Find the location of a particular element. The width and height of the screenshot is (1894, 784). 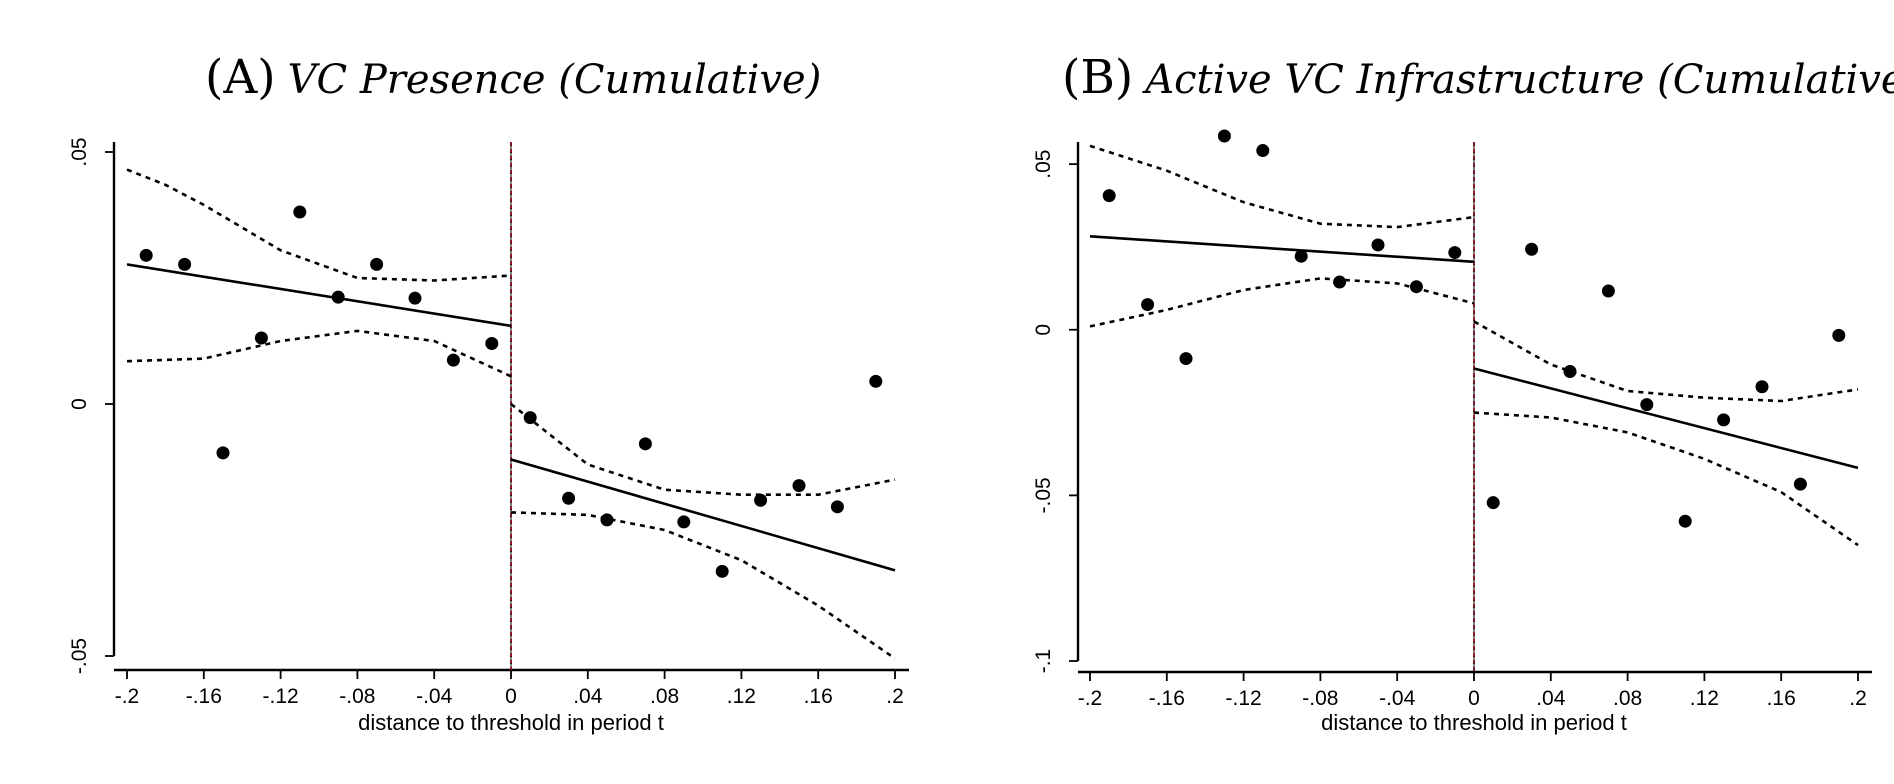

panel-b-letter: (B) is located at coordinates (1098, 77).